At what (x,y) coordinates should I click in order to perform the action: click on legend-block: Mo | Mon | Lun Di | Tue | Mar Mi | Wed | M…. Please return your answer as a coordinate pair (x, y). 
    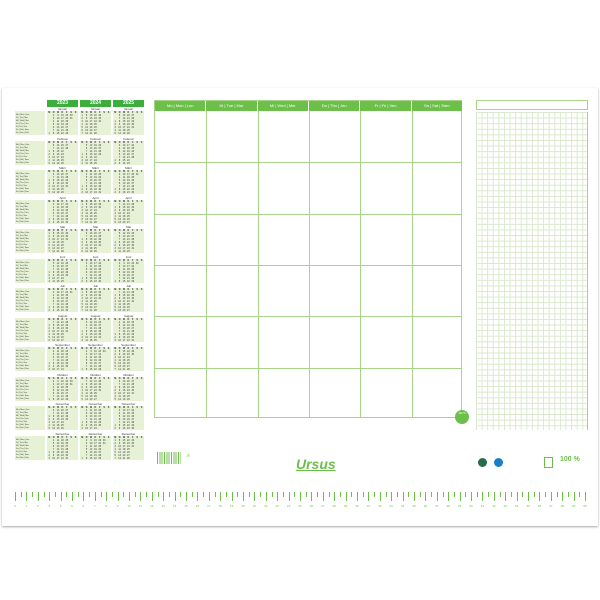
    Looking at the image, I should click on (30, 388).